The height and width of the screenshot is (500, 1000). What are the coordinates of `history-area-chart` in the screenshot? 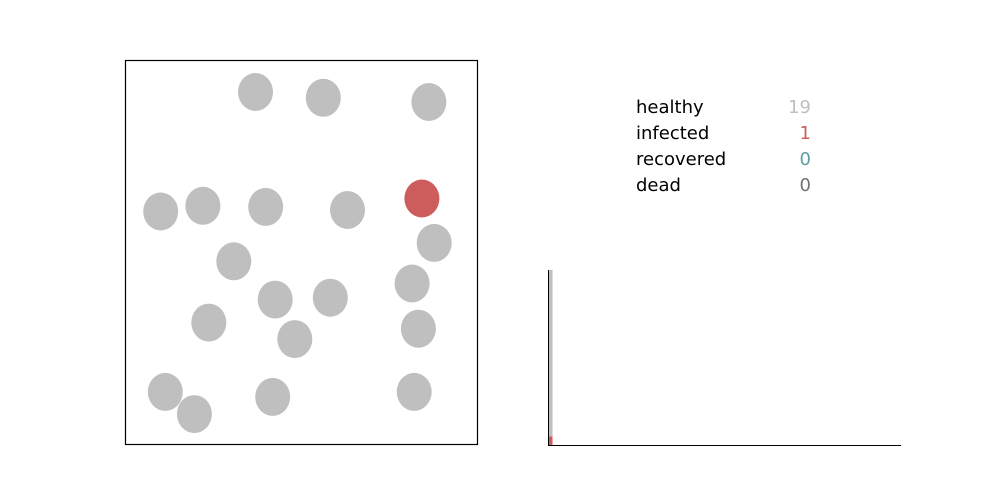 It's located at (724, 358).